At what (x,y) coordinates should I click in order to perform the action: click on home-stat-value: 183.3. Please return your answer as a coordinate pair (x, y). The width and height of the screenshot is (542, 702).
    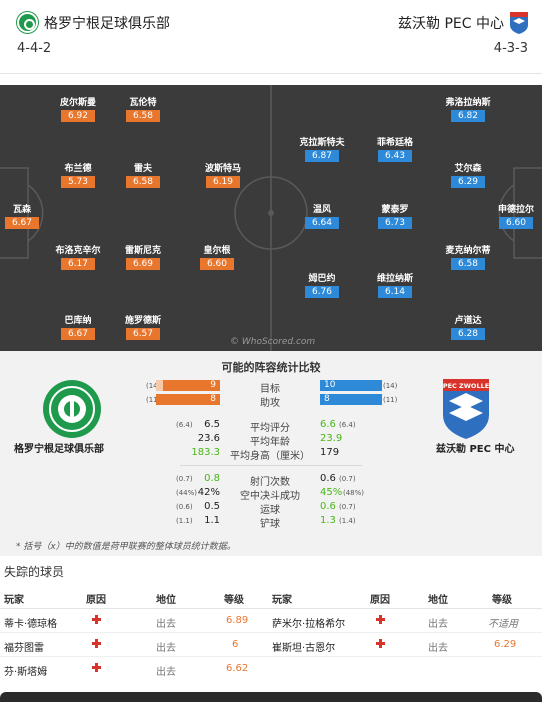
    Looking at the image, I should click on (205, 452).